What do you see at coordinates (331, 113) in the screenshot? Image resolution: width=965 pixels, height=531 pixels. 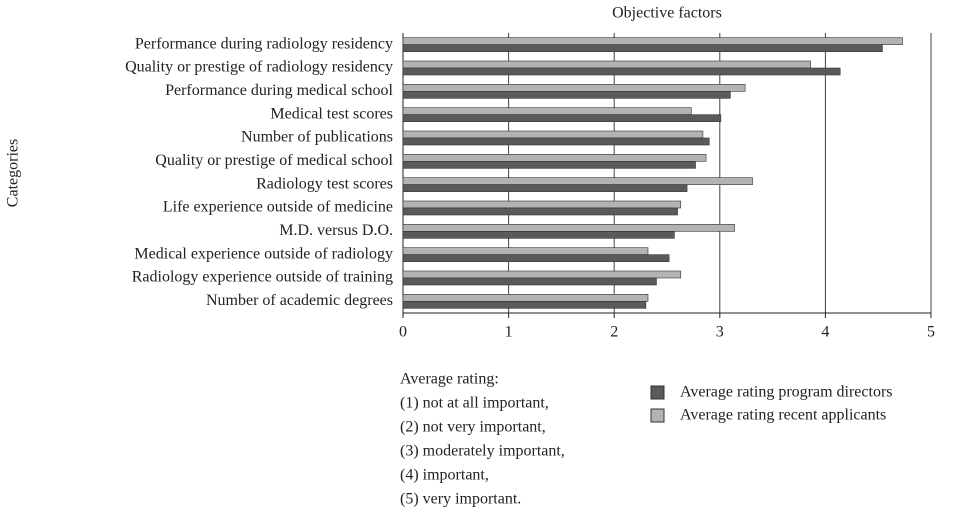 I see `y-tick-label: Medical test scores` at bounding box center [331, 113].